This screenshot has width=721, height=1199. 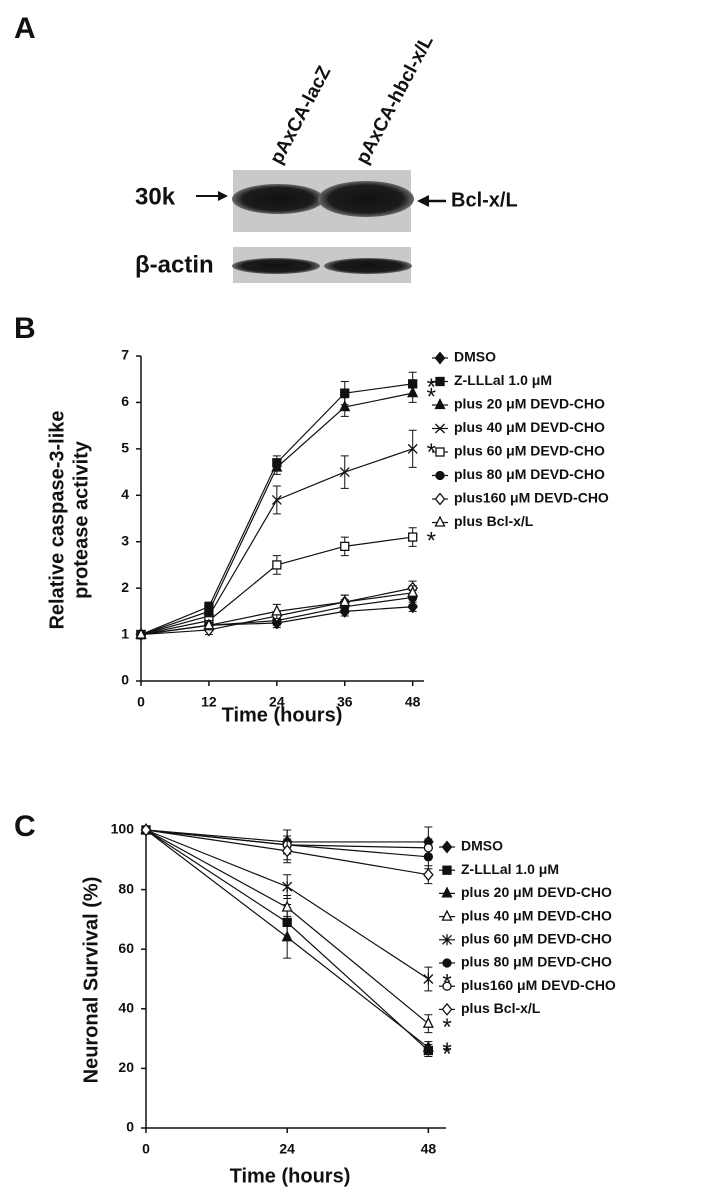 I want to click on y-tick-label: 6, so click(x=125, y=401).